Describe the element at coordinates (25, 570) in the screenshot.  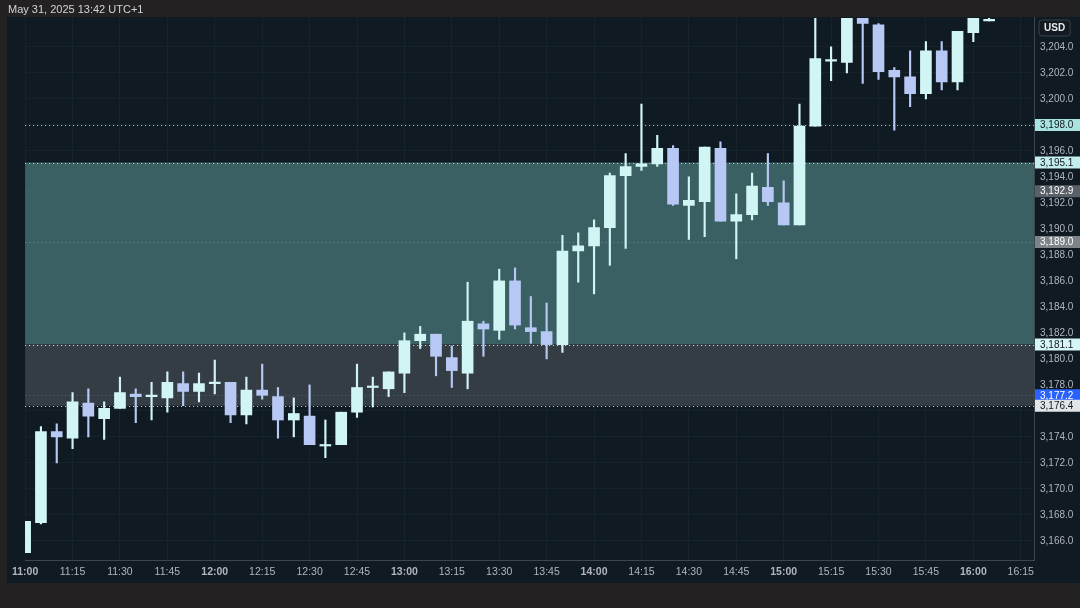
I see `x-tick-label: 11:00` at that location.